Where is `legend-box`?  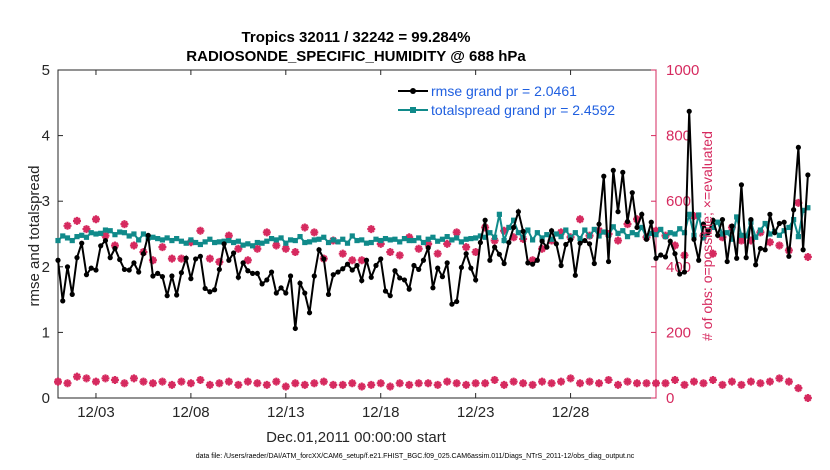
legend-box is located at coordinates (519, 99).